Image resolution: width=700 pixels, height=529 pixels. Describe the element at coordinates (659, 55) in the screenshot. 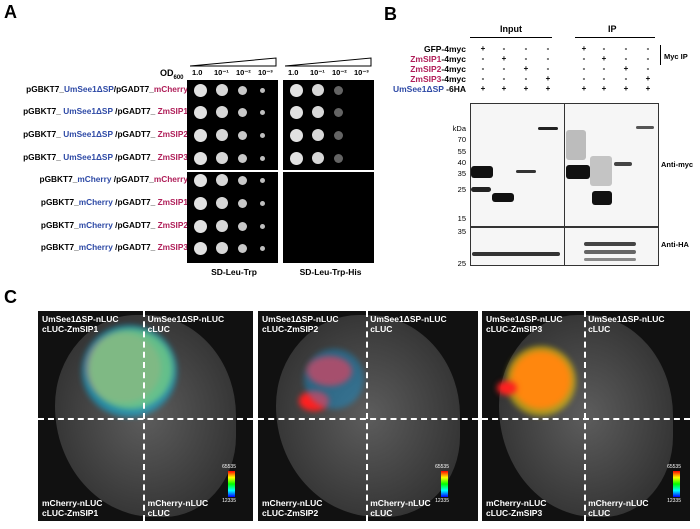

I see `myc-ip-bracket` at that location.